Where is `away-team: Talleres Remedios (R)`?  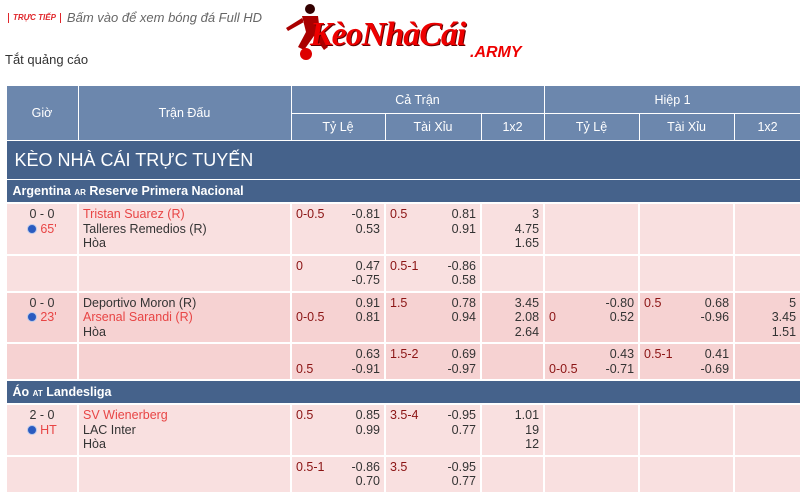
away-team: Talleres Remedios (R) is located at coordinates (145, 228).